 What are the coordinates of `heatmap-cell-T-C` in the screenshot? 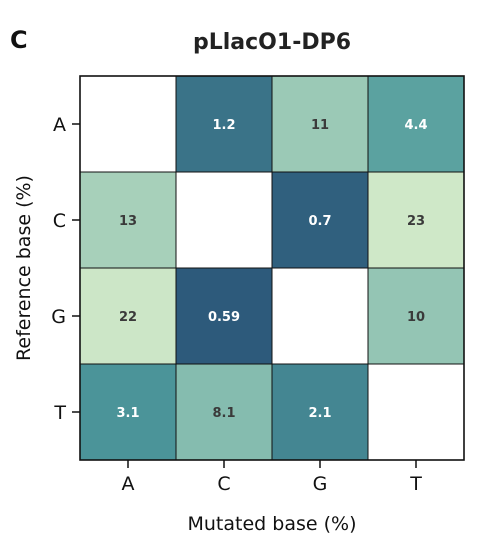 It's located at (224, 412).